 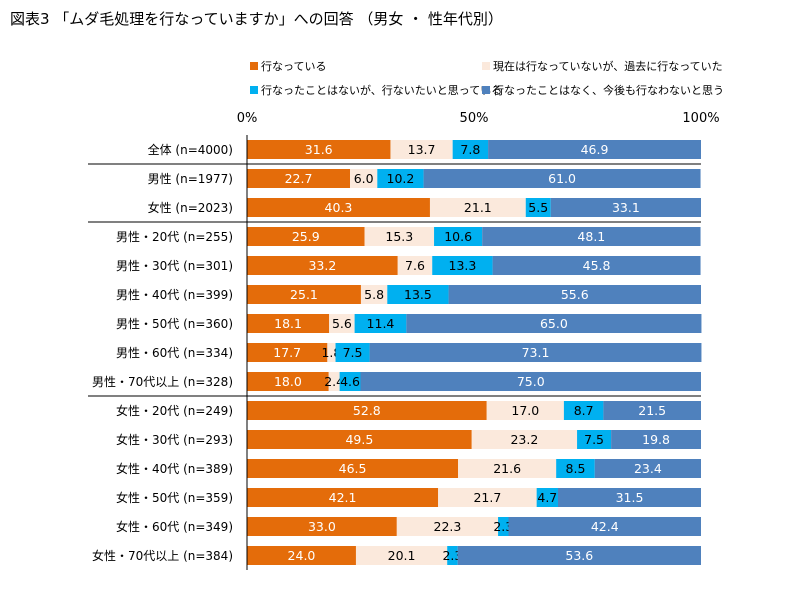 I want to click on bar-value-label: 53.6, so click(x=579, y=555).